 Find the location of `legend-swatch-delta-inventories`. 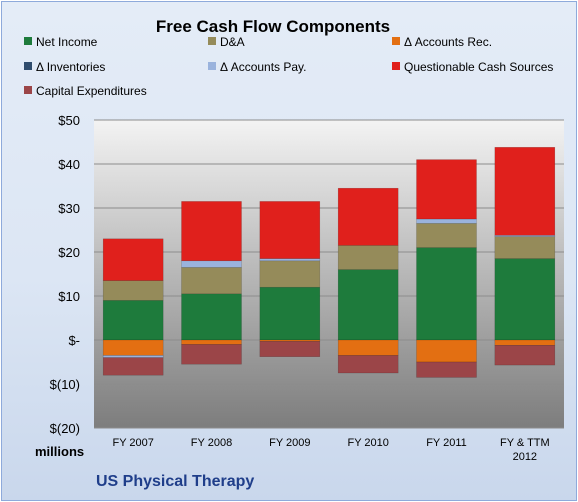

legend-swatch-delta-inventories is located at coordinates (28, 66).